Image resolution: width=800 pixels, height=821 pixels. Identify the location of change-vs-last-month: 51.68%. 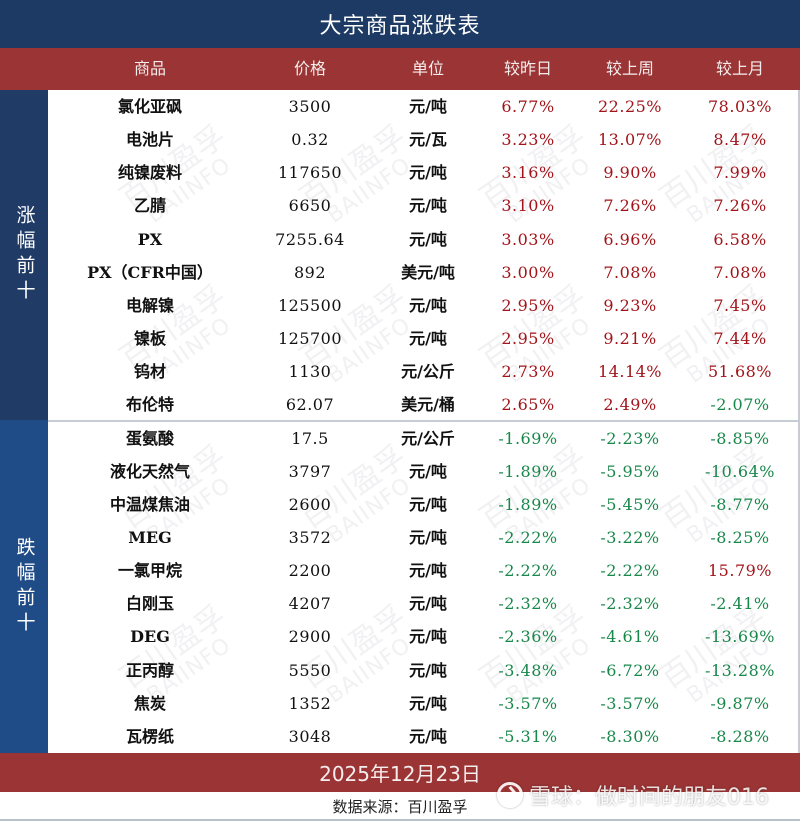
(740, 372).